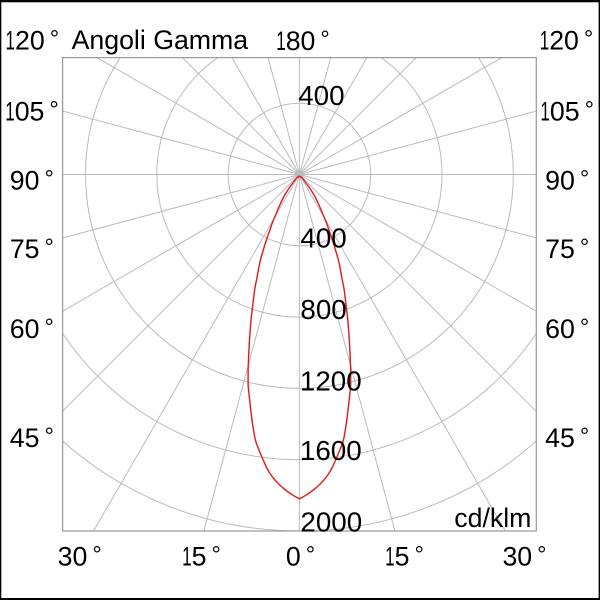 The image size is (600, 600). Describe the element at coordinates (331, 521) in the screenshot. I see `svg-text: 2000` at that location.